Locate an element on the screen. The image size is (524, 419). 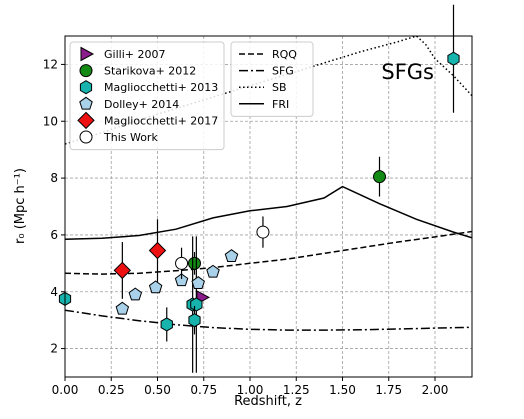
curve-sfg is located at coordinates (268, 320).